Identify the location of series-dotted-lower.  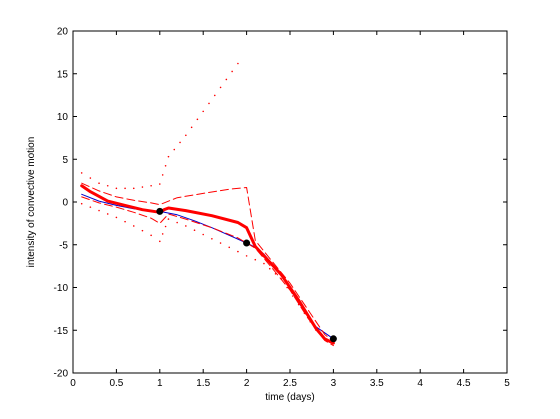
(204, 272).